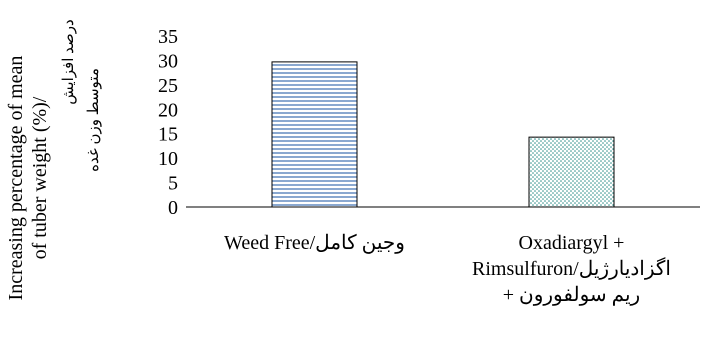 The image size is (719, 349). What do you see at coordinates (16, 178) in the screenshot?
I see `y-axis-label-line: Increasing percentage of mean` at bounding box center [16, 178].